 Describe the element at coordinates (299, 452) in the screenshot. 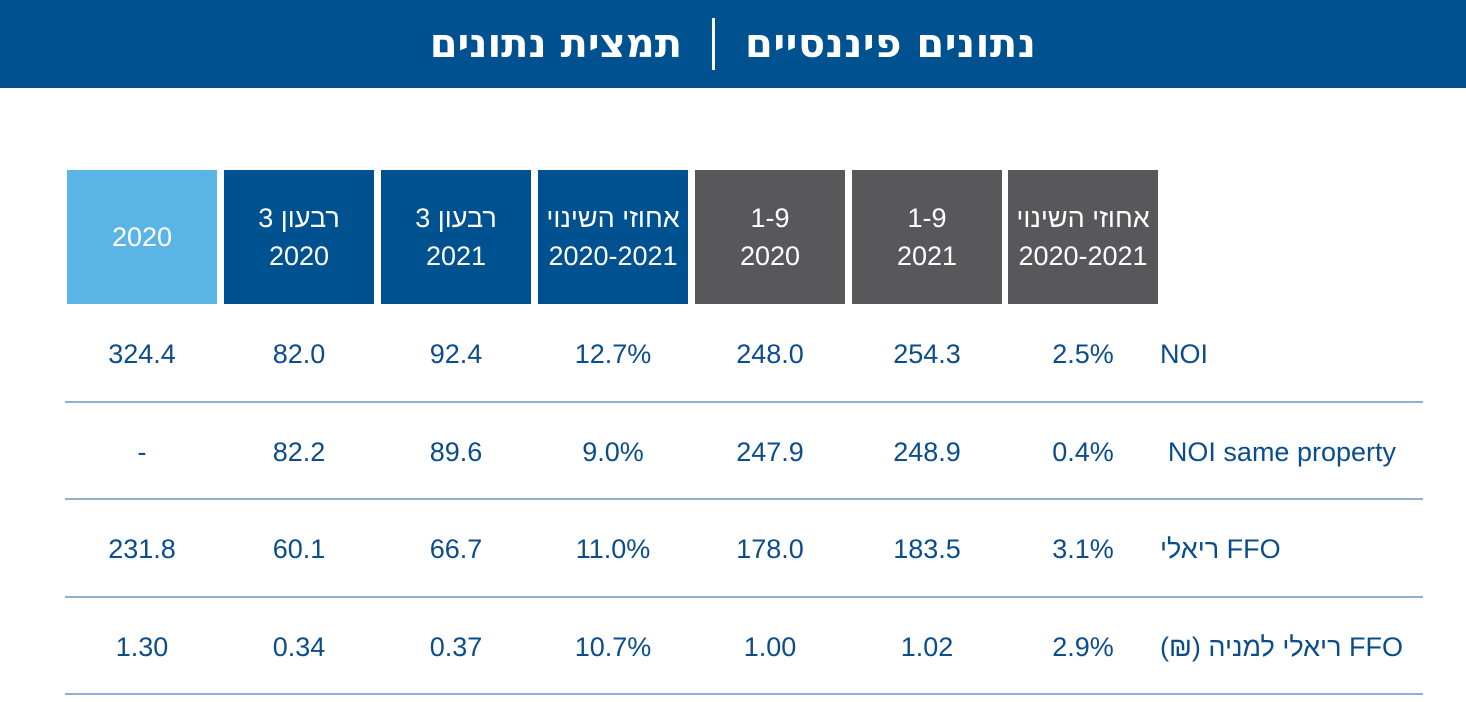

I see `cell-q3-2020: 82.2` at that location.